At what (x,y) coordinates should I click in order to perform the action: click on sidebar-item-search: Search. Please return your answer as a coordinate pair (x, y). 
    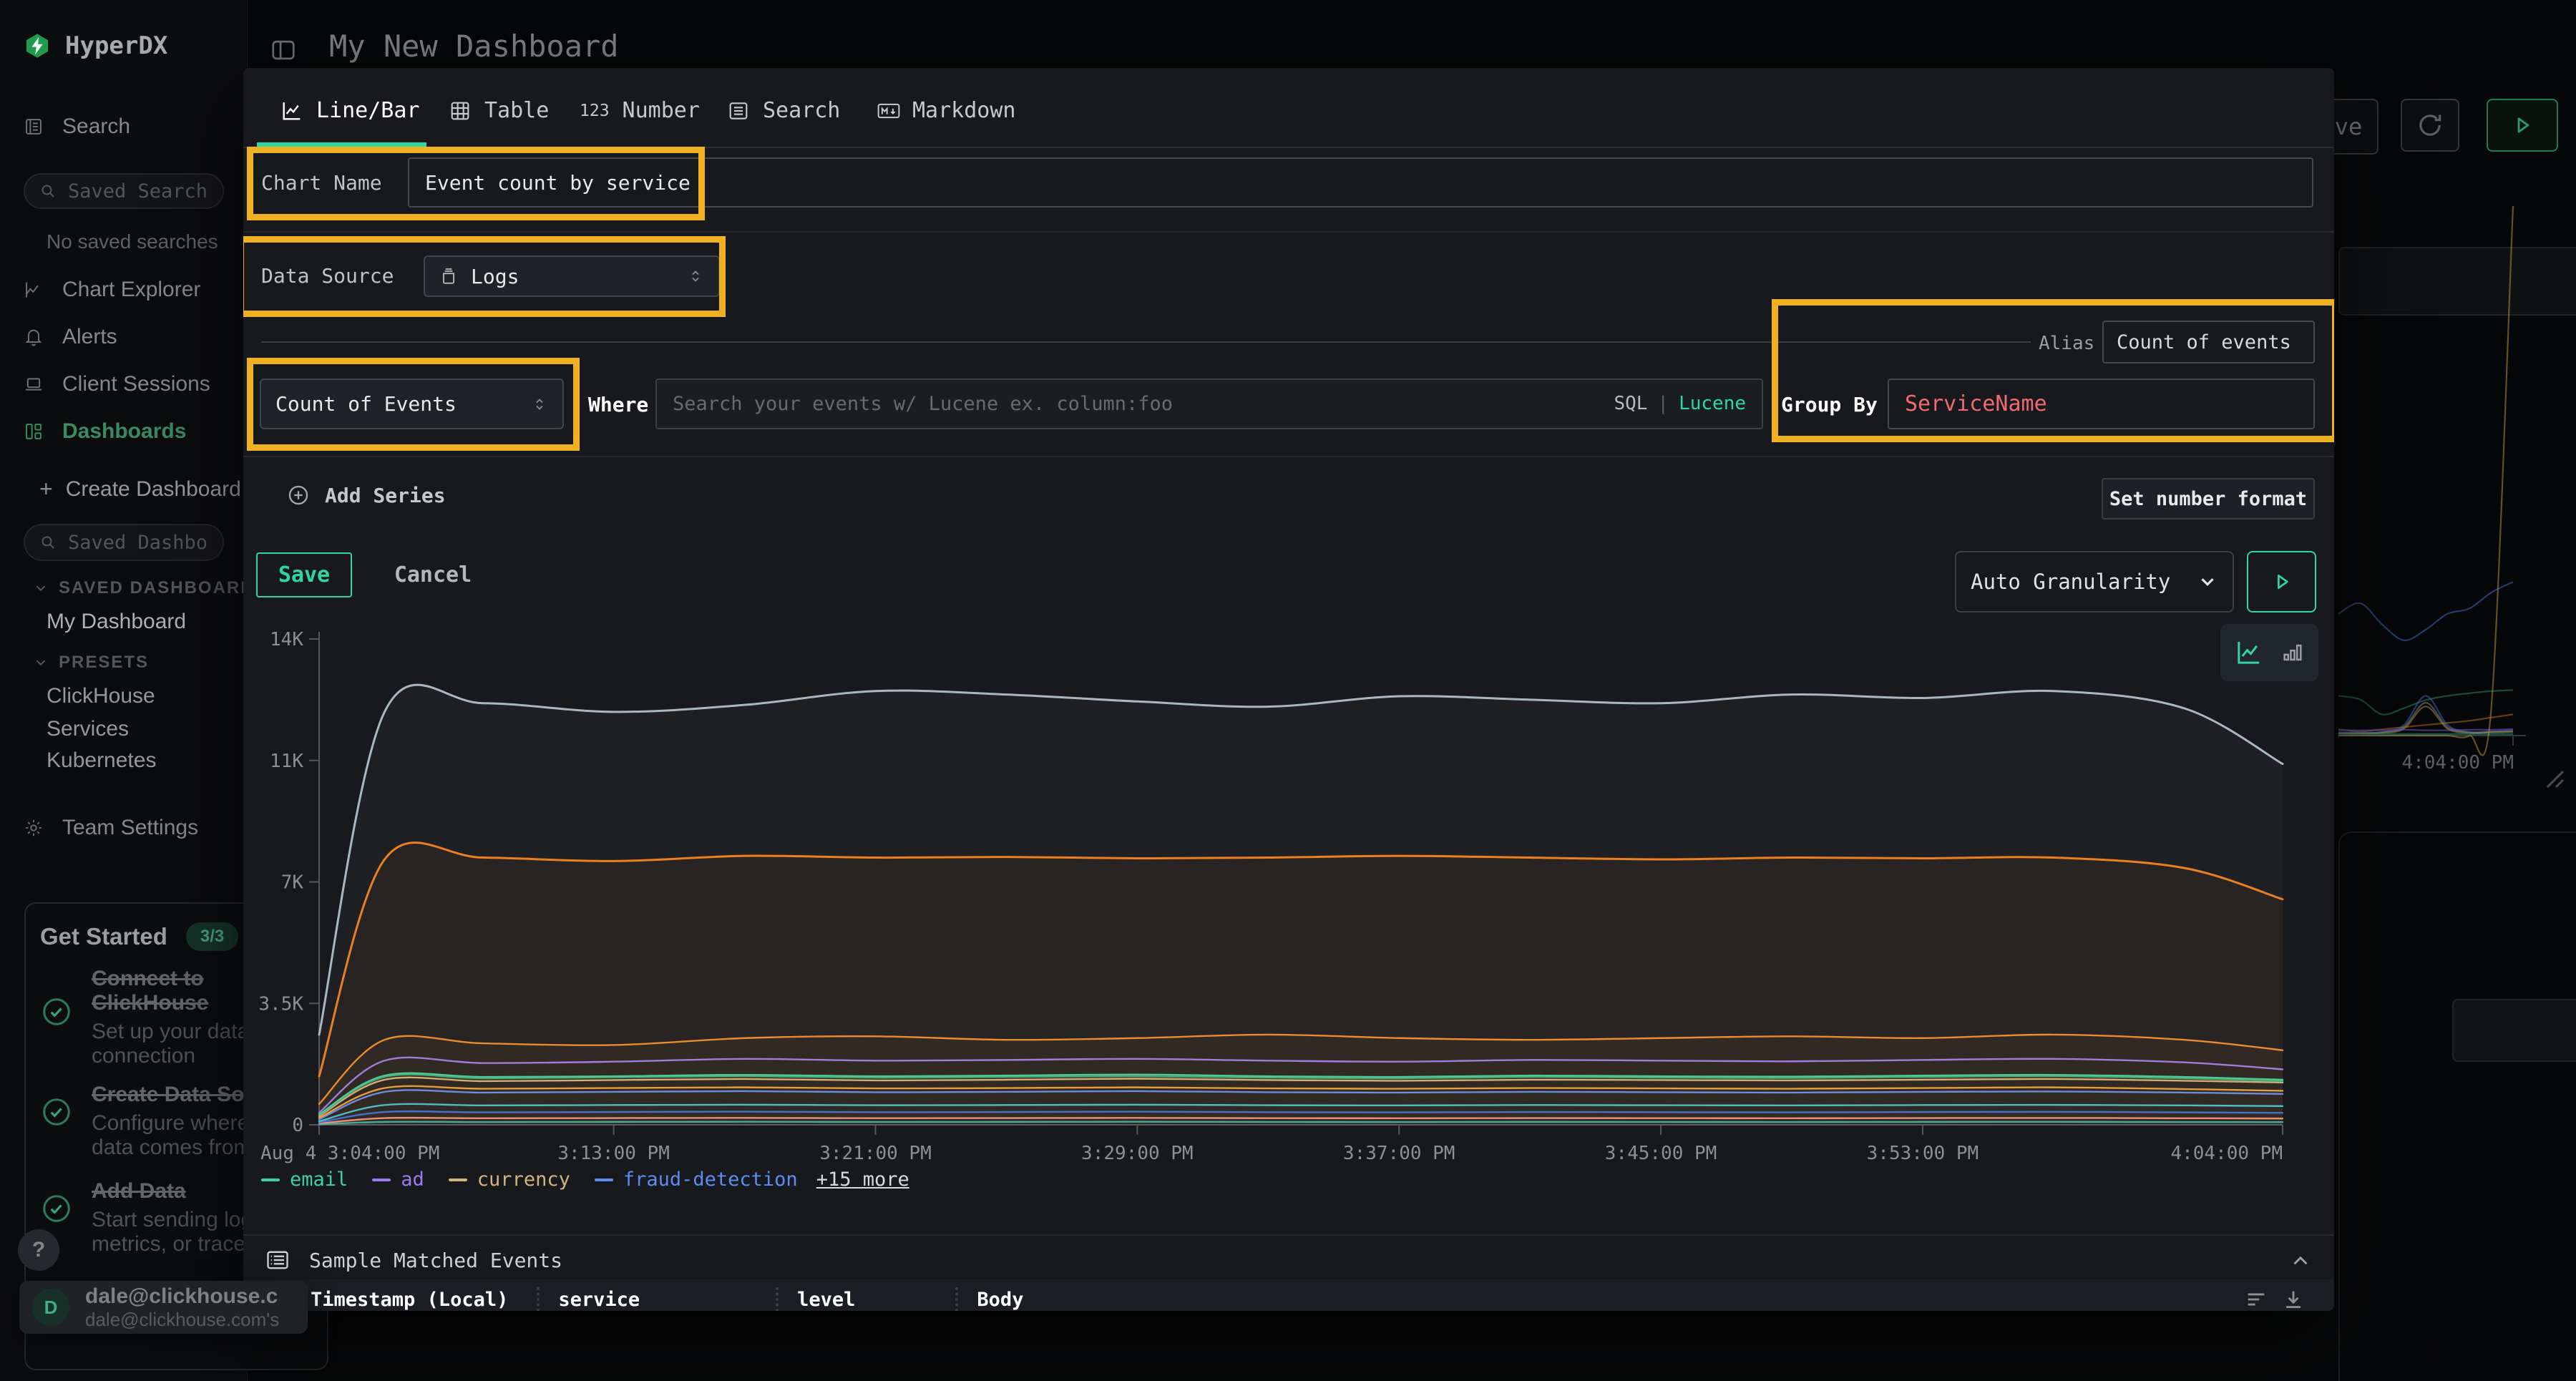
    Looking at the image, I should click on (77, 126).